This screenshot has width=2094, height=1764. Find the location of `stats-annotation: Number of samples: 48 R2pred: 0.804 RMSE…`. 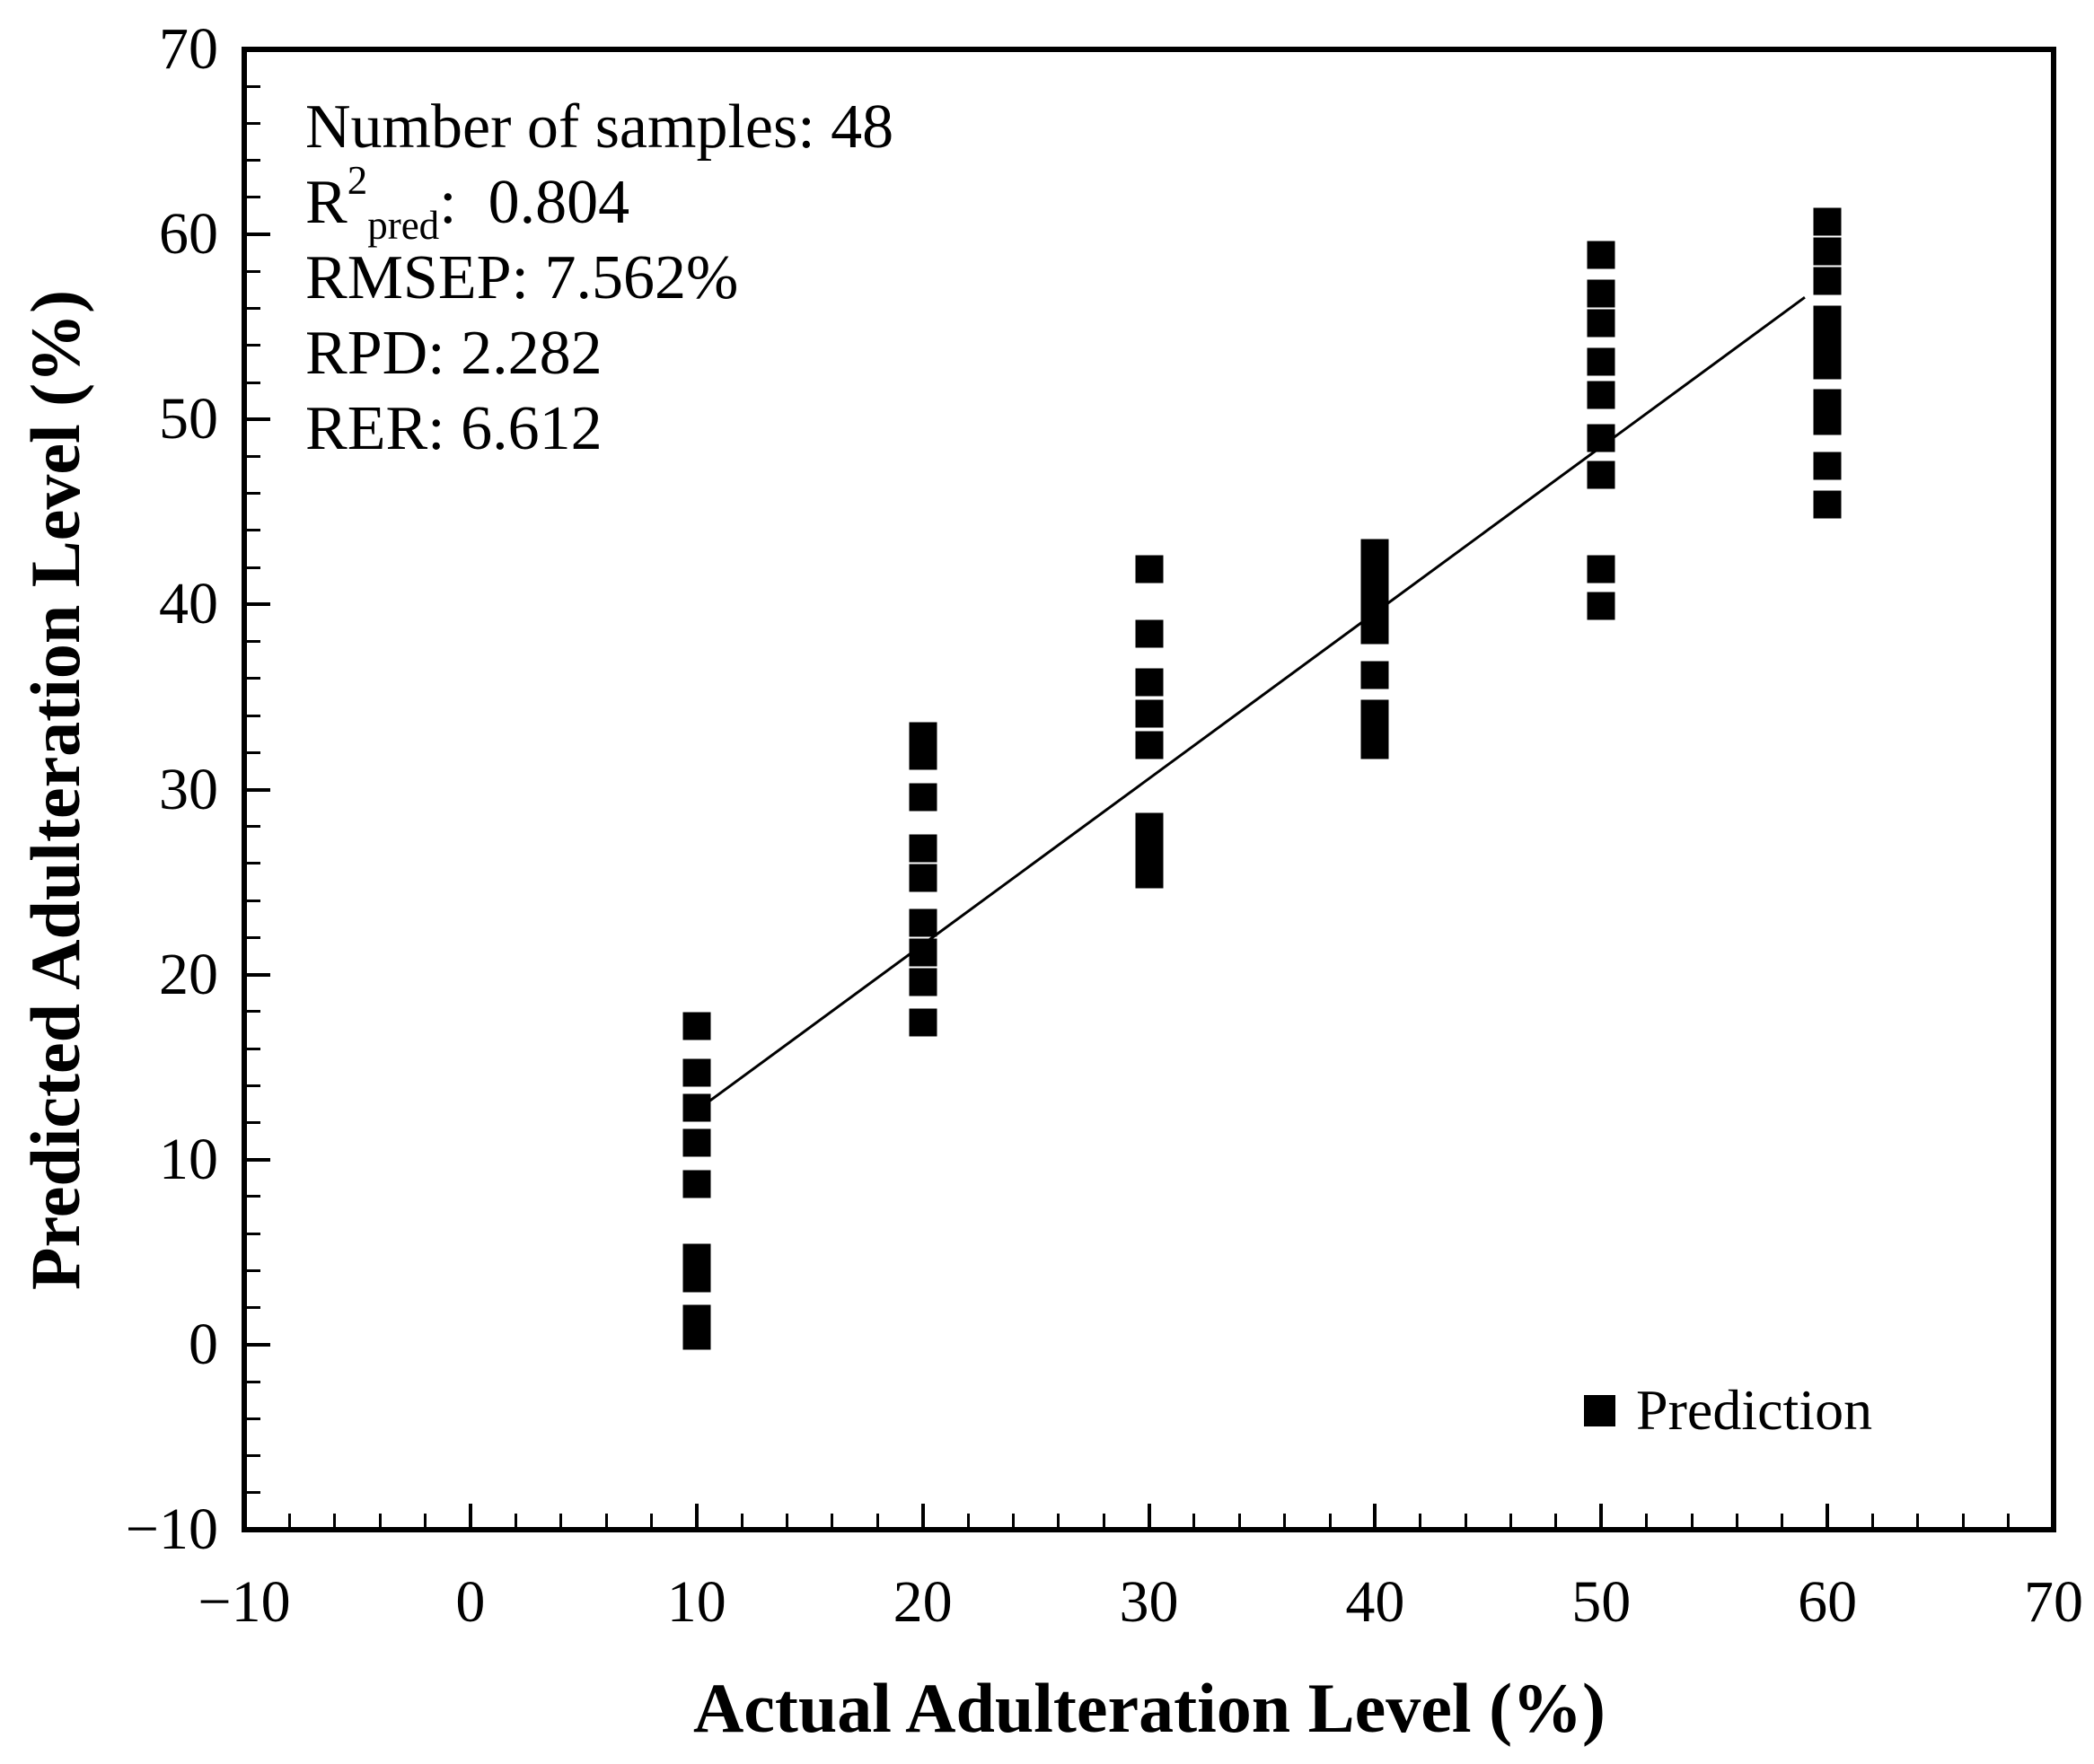

stats-annotation: Number of samples: 48 R2pred: 0.804 RMSE… is located at coordinates (599, 279).